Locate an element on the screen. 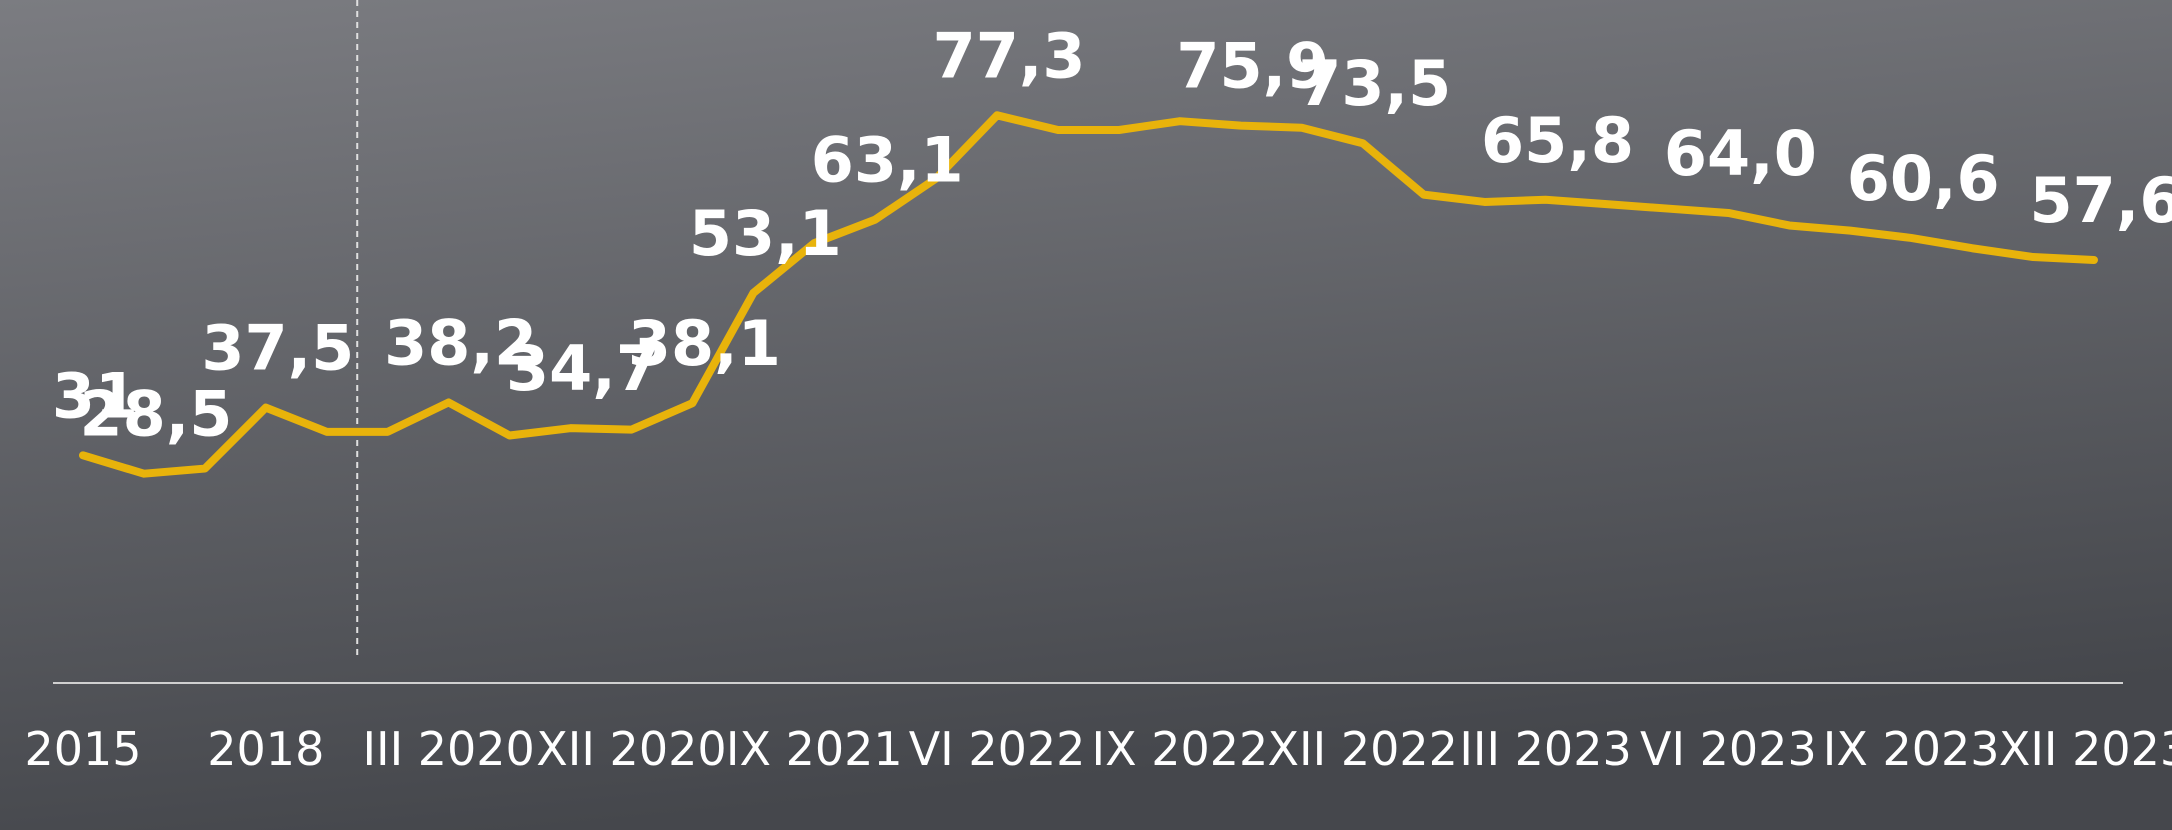  data-label: 34,7 is located at coordinates (582, 368).